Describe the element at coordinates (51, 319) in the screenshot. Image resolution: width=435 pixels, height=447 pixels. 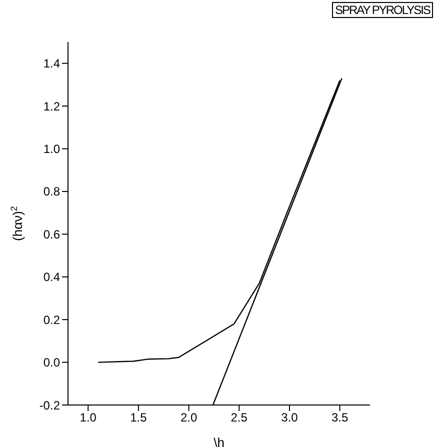
I see `y-tick-label: 0.2` at that location.